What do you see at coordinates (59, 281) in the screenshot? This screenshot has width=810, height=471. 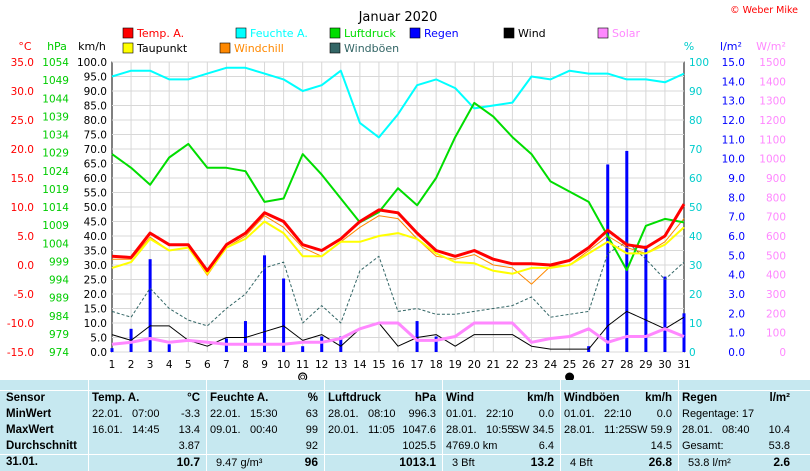 I see `hpa-tick-label: 994` at bounding box center [59, 281].